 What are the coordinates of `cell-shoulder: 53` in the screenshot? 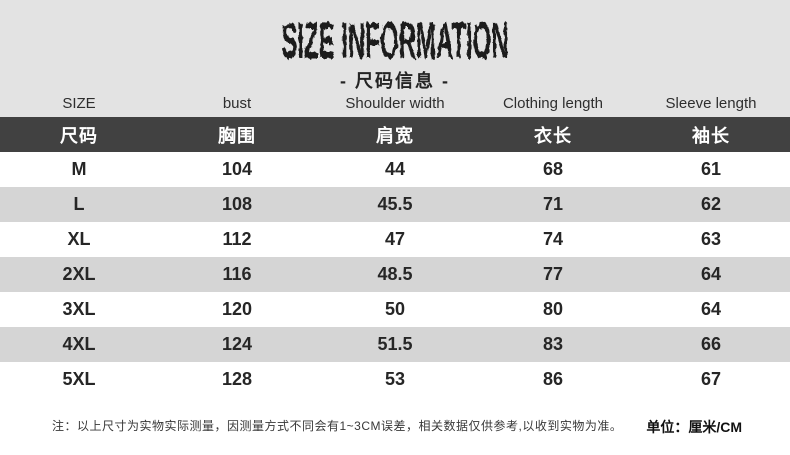 It's located at (395, 379).